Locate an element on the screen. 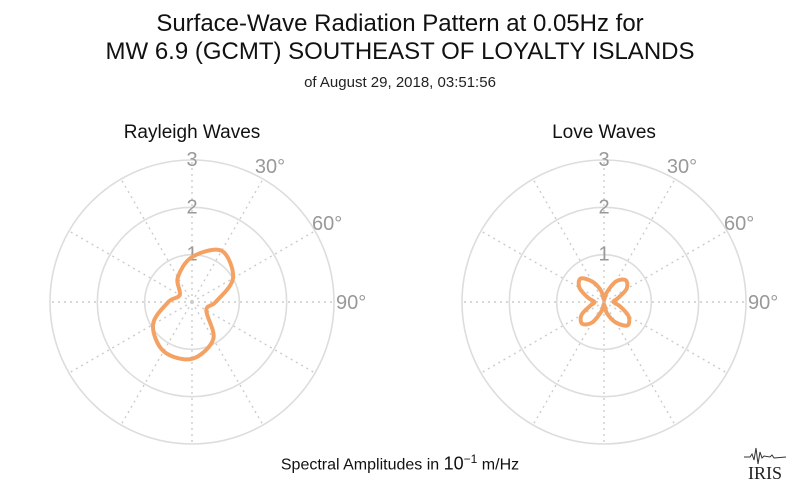  unit-label-base: 10 is located at coordinates (453, 463).